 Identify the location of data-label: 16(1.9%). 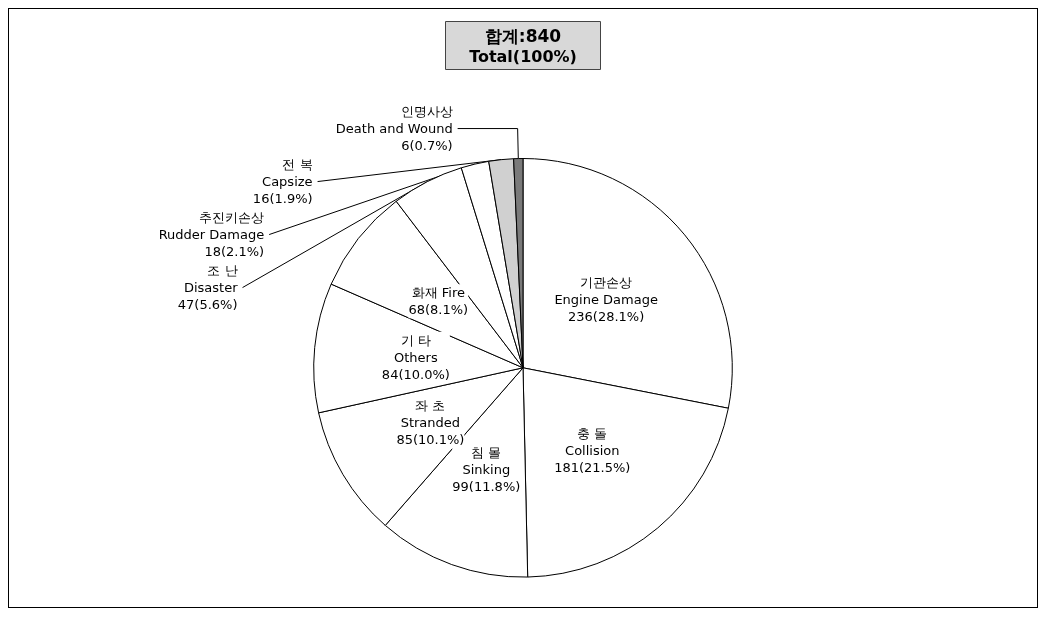
(282, 199).